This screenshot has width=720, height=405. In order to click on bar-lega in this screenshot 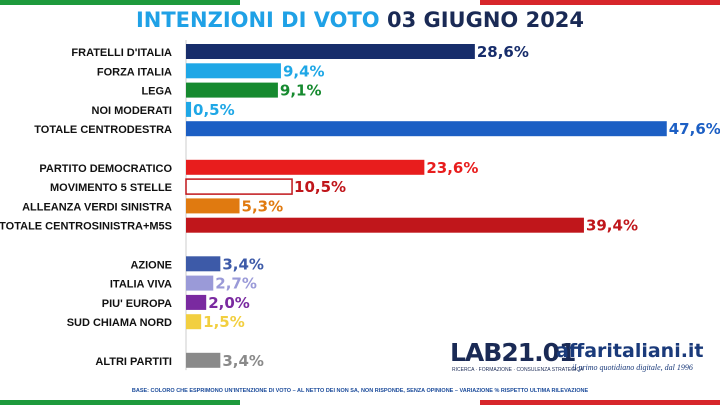, I will do `click(232, 90)`.